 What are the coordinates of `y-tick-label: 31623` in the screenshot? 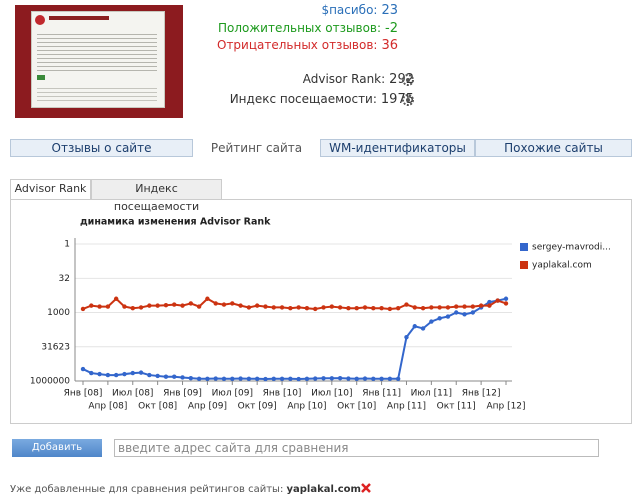 It's located at (55, 347).